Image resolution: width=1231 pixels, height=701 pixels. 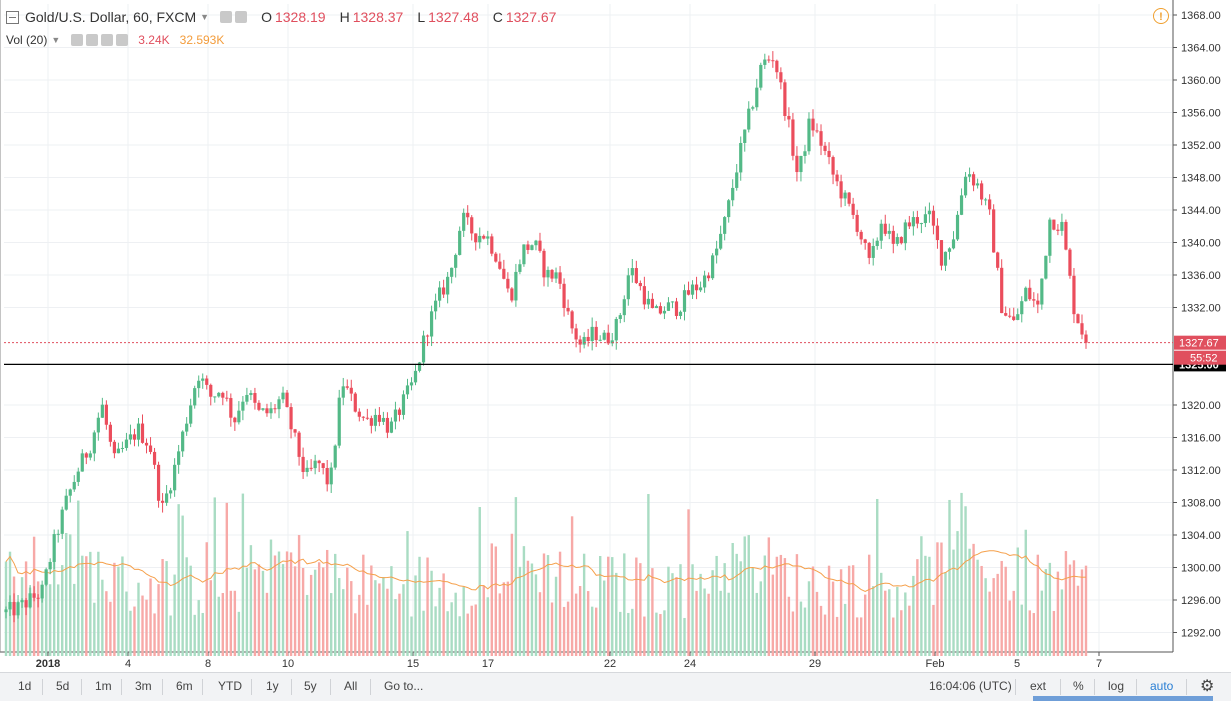 What do you see at coordinates (107, 40) in the screenshot?
I see `volume-add-icon` at bounding box center [107, 40].